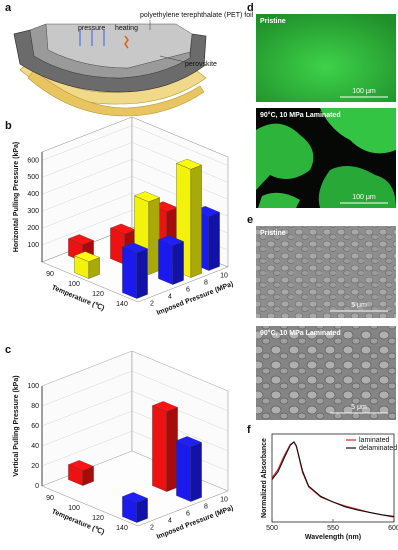 Image resolution: width=398 pixels, height=550 pixels. I want to click on y-axis-title: Normalized Absorbance, so click(264, 478).